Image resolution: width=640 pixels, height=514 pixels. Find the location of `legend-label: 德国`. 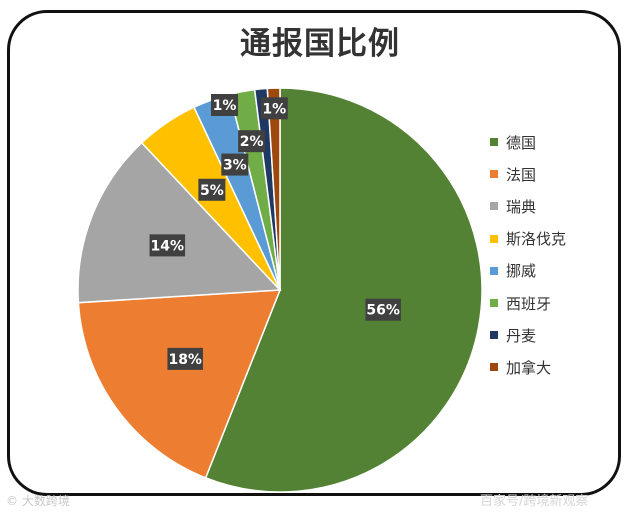

legend-label: 德国 is located at coordinates (521, 142).